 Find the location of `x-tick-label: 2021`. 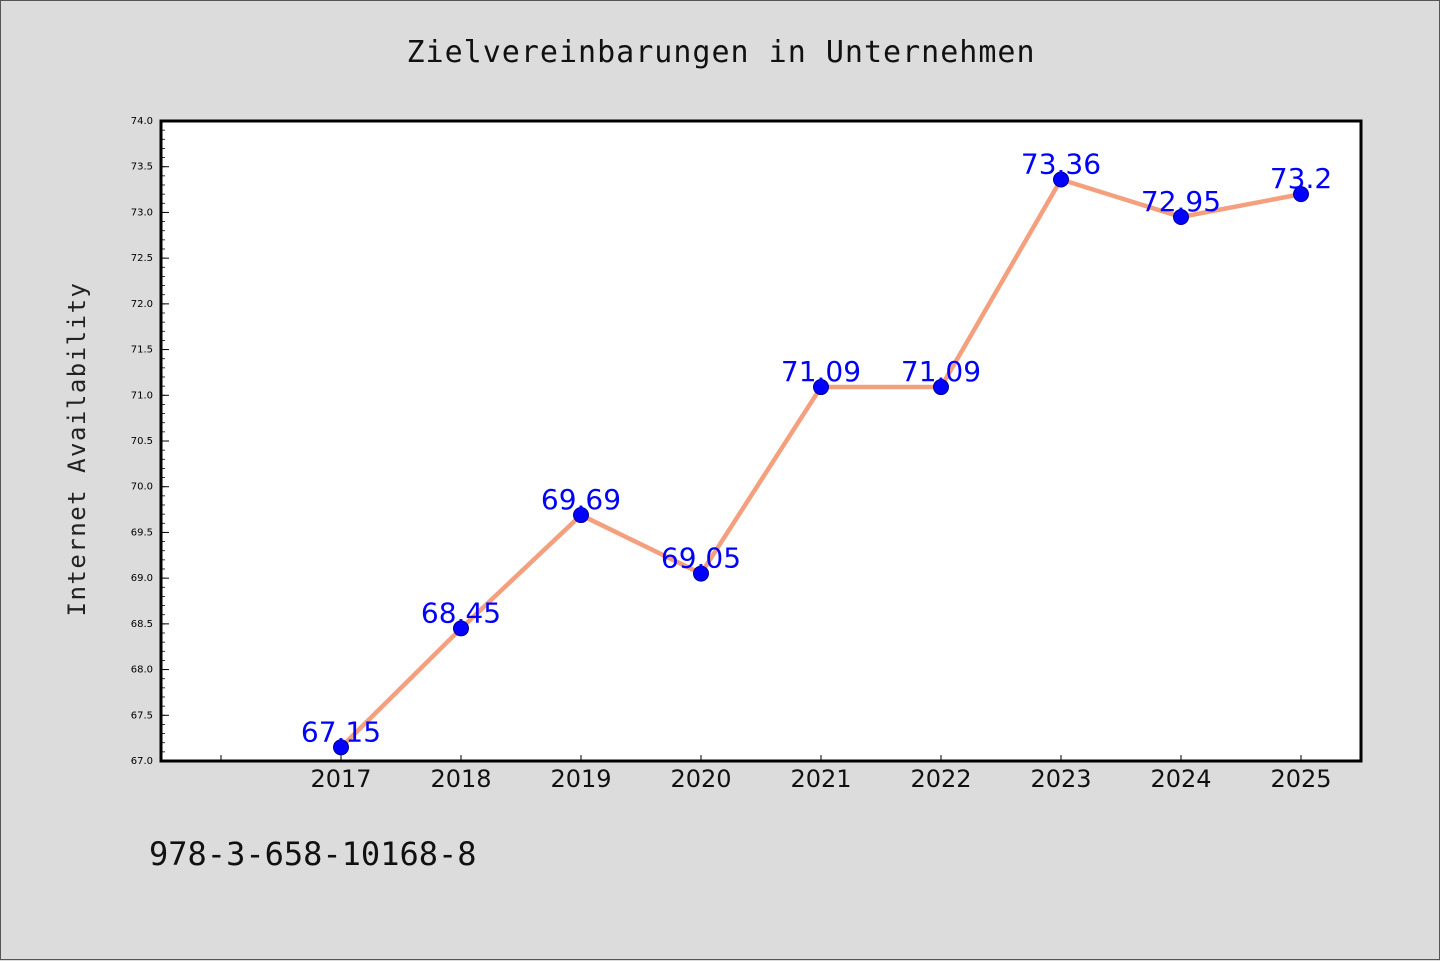

x-tick-label: 2021 is located at coordinates (820, 779).